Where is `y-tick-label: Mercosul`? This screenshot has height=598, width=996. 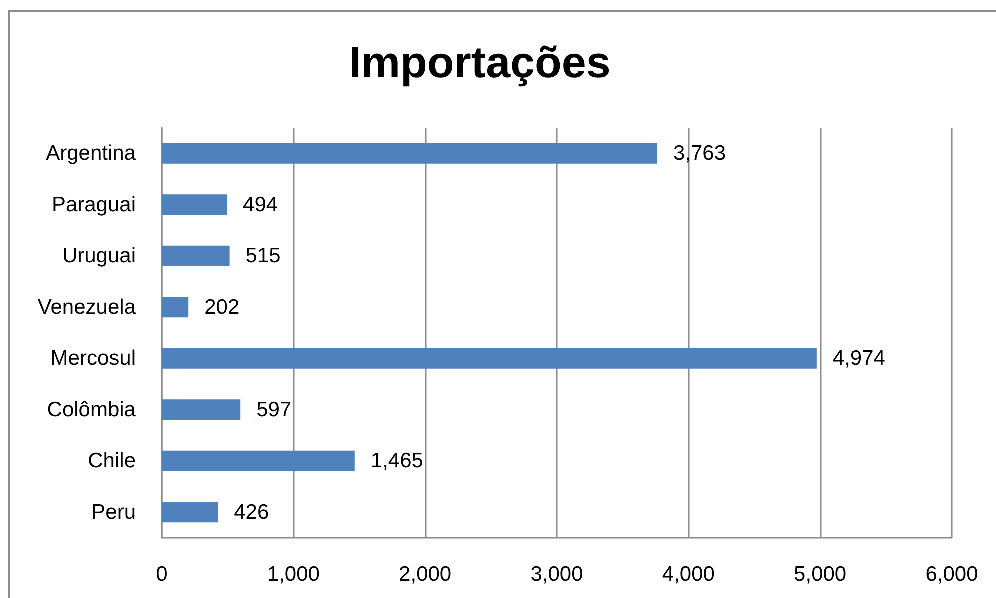 y-tick-label: Mercosul is located at coordinates (93, 358).